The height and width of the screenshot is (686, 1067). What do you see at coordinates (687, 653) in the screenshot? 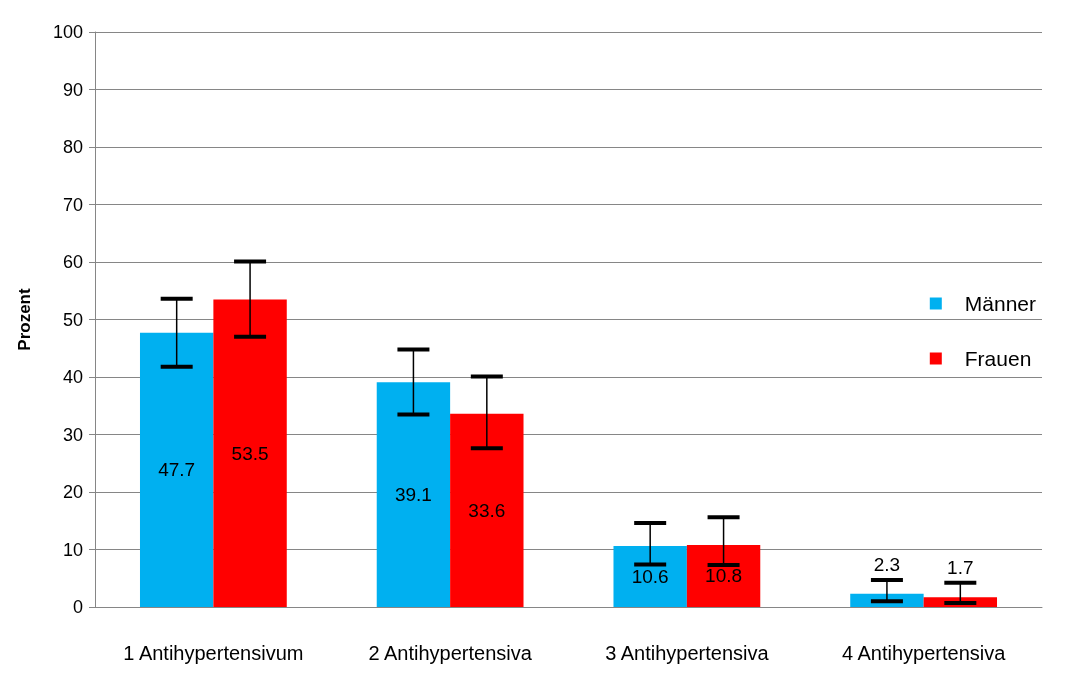
I see `x-tick-label: 3 Antihypertensiva` at bounding box center [687, 653].